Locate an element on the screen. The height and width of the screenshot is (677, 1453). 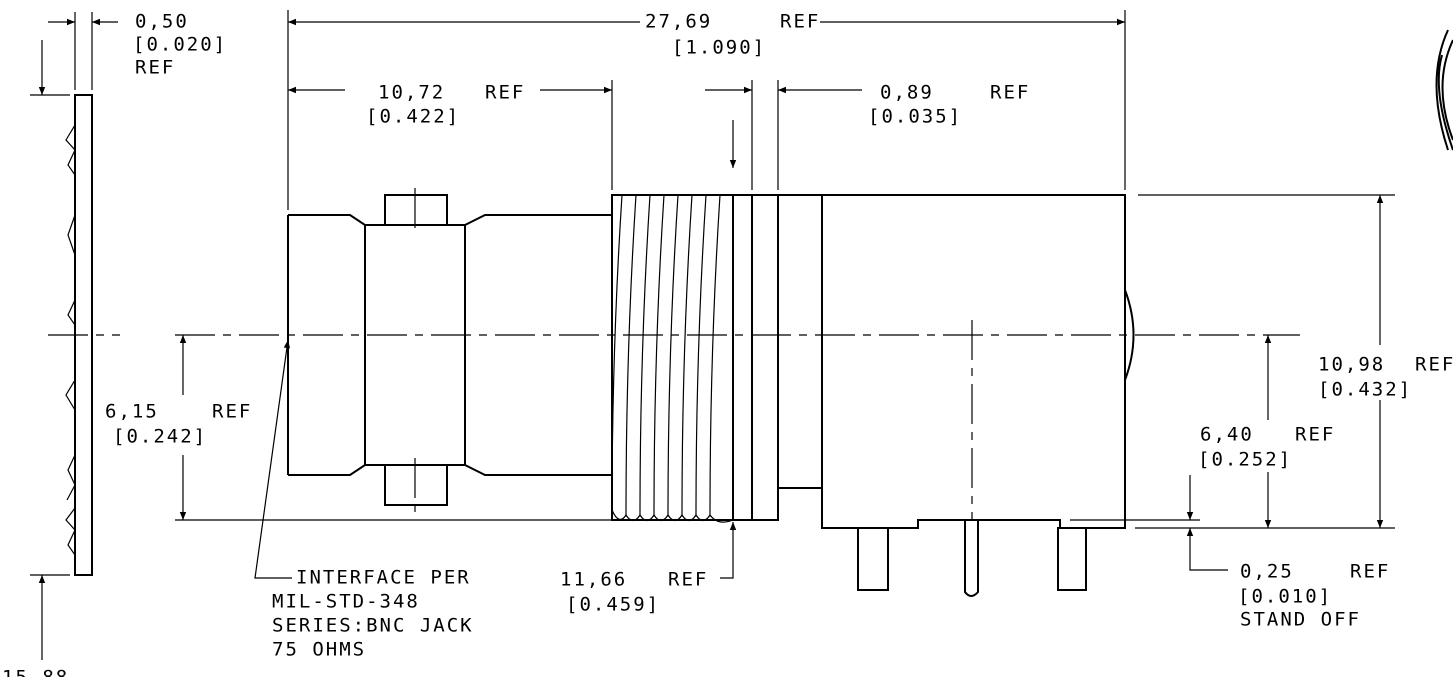
dimension-value: 27,69 is located at coordinates (678, 22).